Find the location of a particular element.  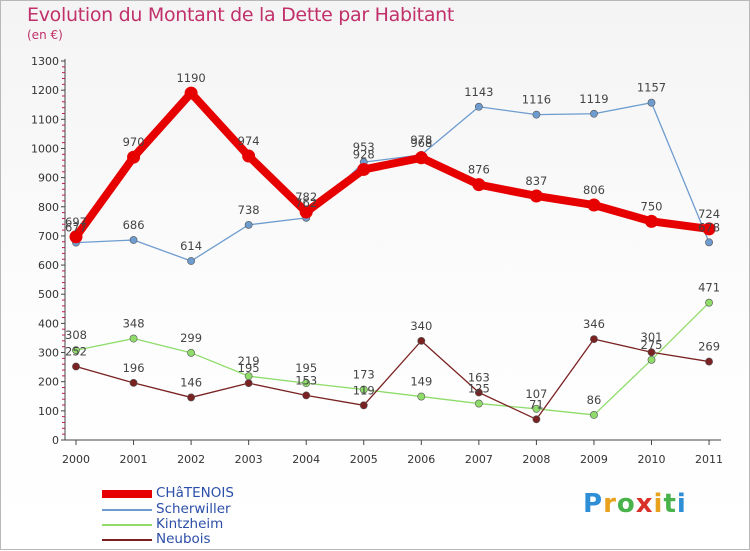

y-tick-label: 300 is located at coordinates (48, 353).